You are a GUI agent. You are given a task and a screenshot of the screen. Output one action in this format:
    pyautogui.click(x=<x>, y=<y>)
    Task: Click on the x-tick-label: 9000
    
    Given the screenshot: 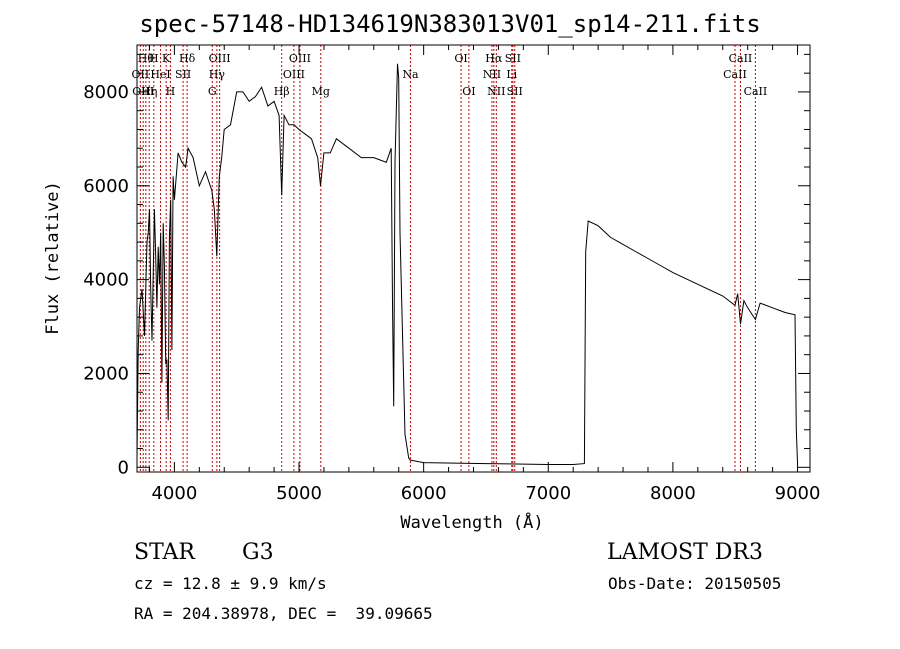 What is the action you would take?
    pyautogui.click(x=798, y=493)
    